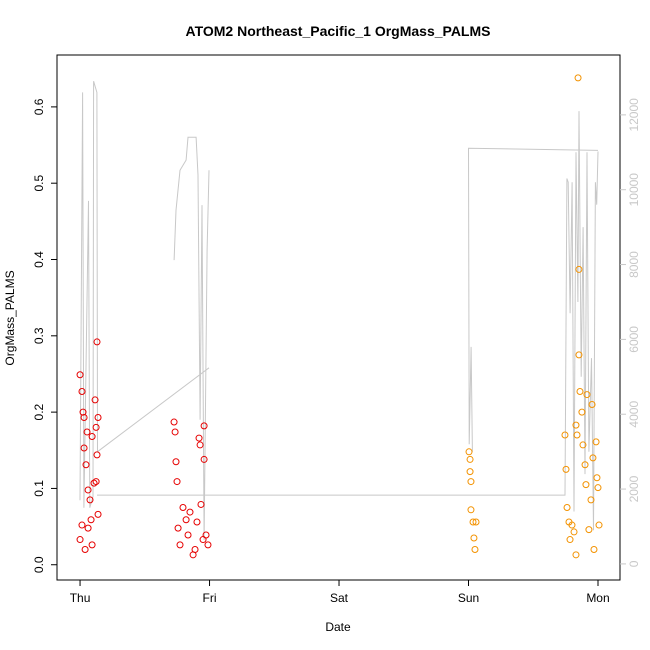 Image resolution: width=650 pixels, height=650 pixels. Describe the element at coordinates (39, 106) in the screenshot. I see `y-tick-label: 0.6` at that location.